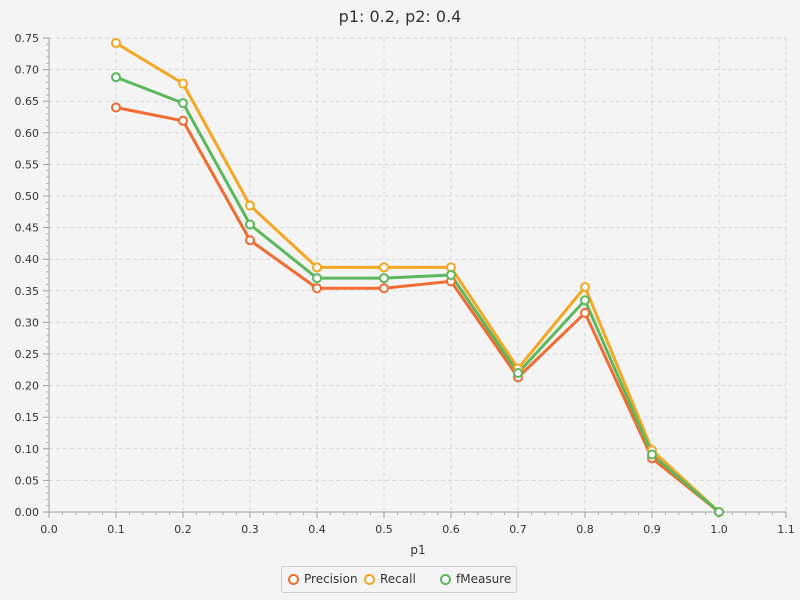  What do you see at coordinates (27, 196) in the screenshot?
I see `y-tick-label: 0.50` at bounding box center [27, 196].